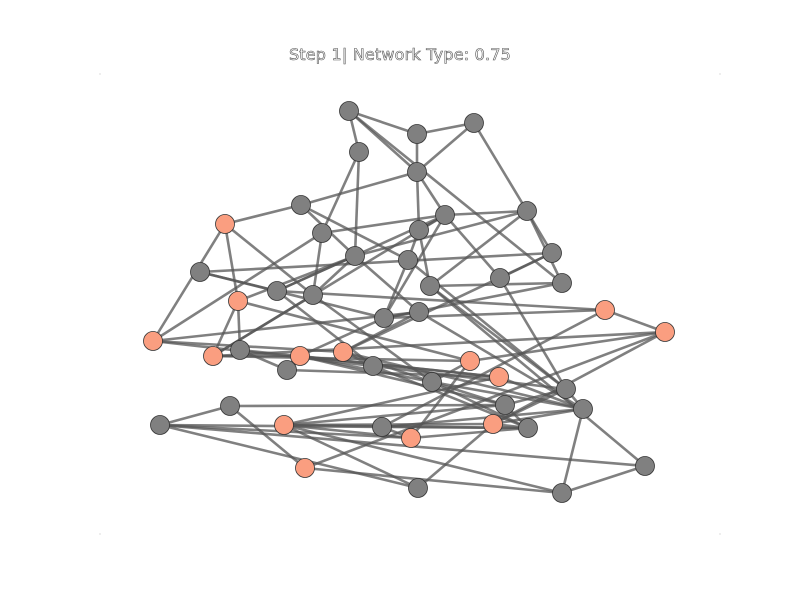 The image size is (800, 600). I want to click on node-n42-highlighted, so click(411, 438).